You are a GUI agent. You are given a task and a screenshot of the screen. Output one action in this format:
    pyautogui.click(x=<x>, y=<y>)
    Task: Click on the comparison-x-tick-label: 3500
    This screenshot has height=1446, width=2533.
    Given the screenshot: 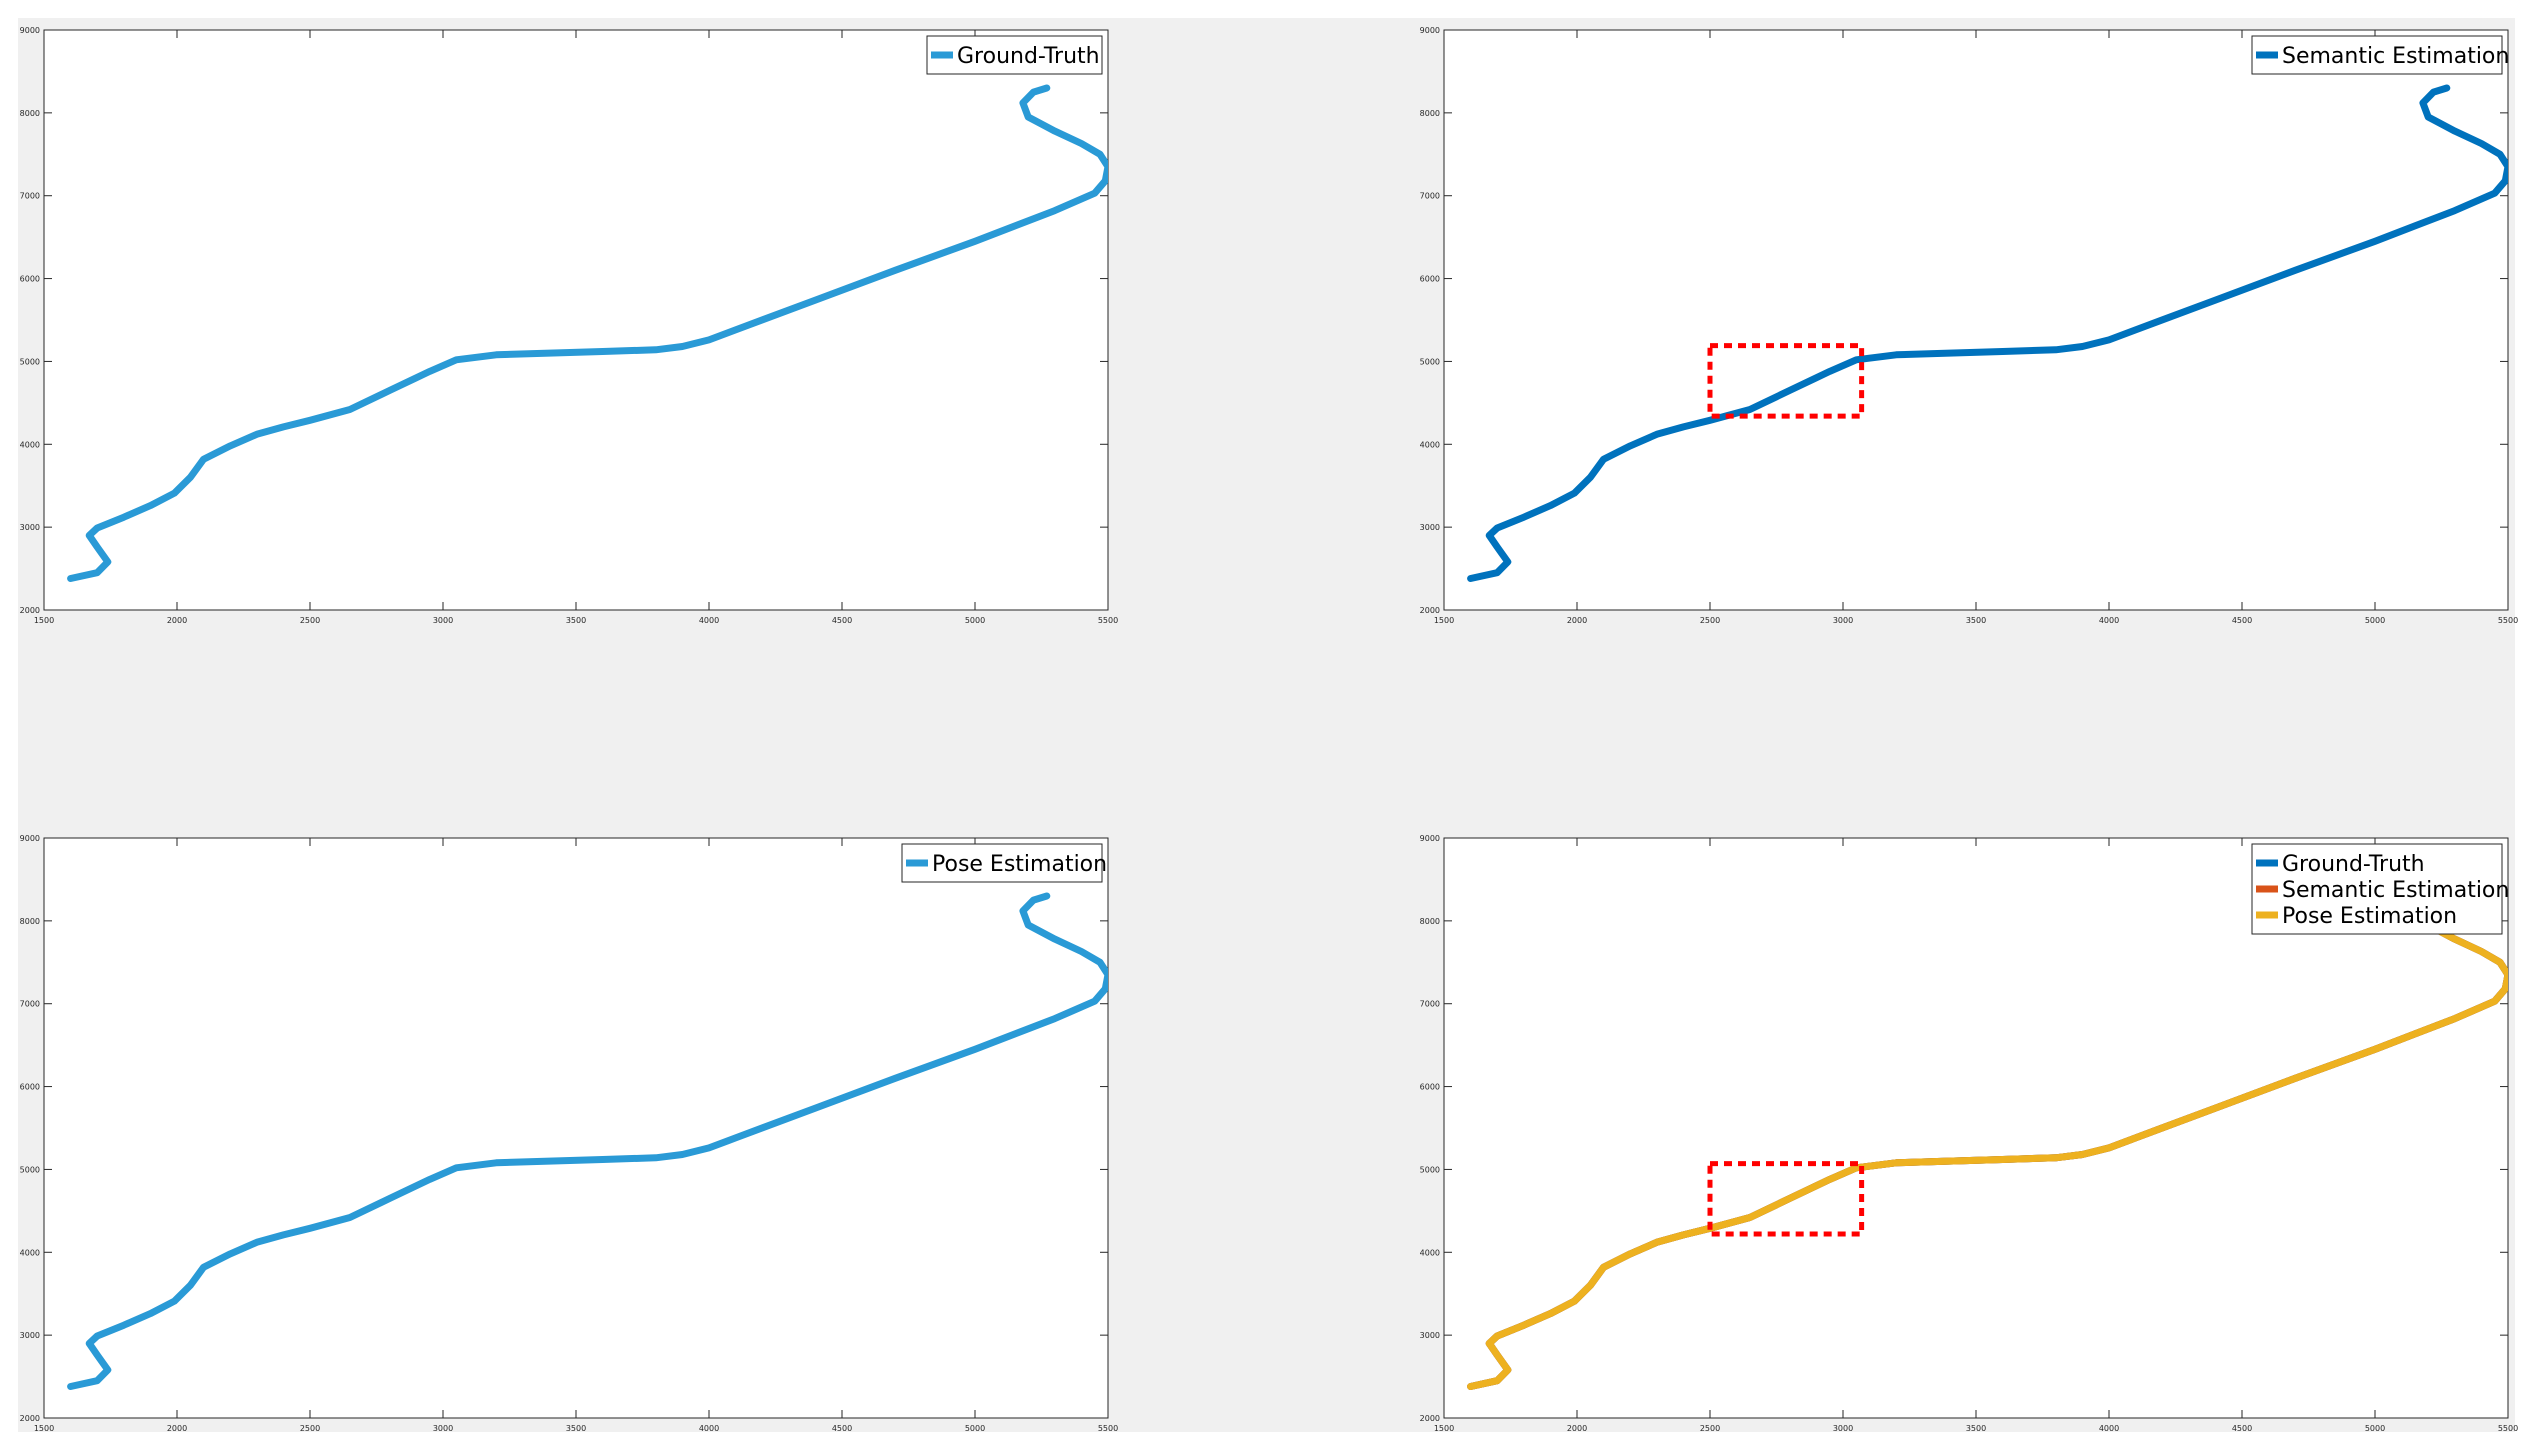 What is the action you would take?
    pyautogui.click(x=1976, y=1428)
    